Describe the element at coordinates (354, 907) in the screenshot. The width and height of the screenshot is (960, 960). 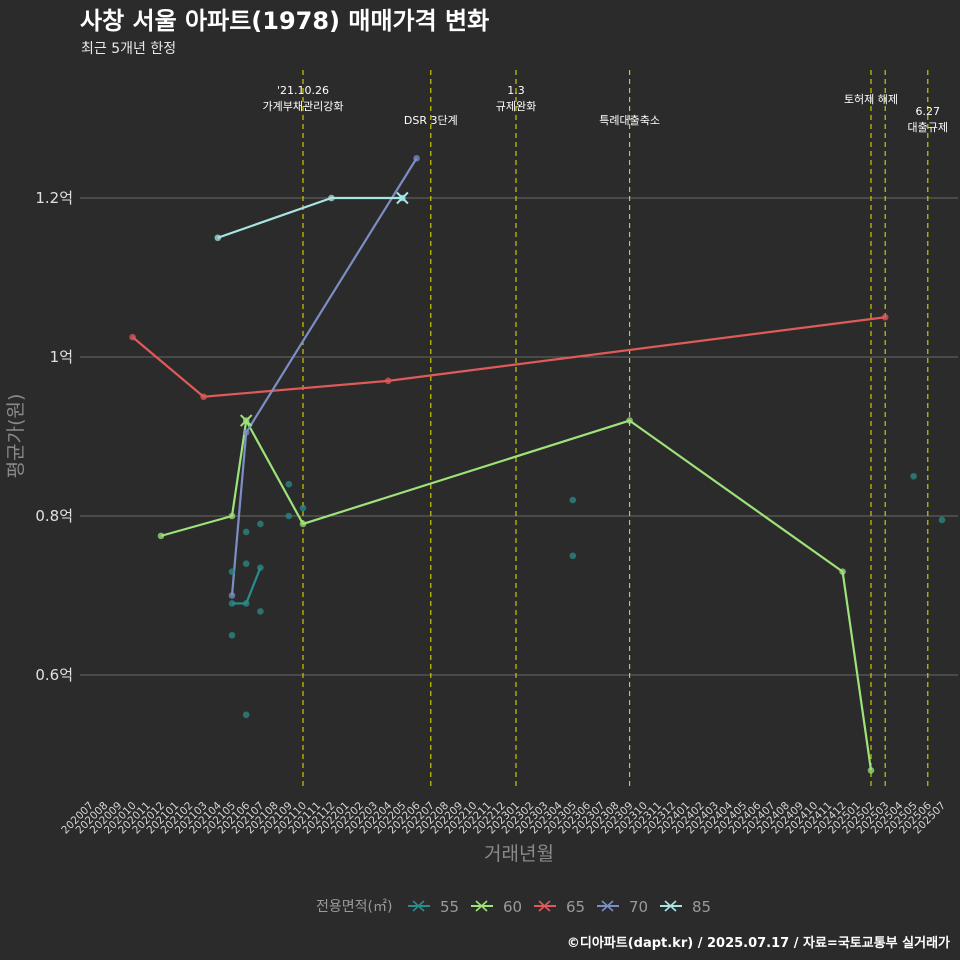
I see `legend-title: 전용면적(㎡)` at that location.